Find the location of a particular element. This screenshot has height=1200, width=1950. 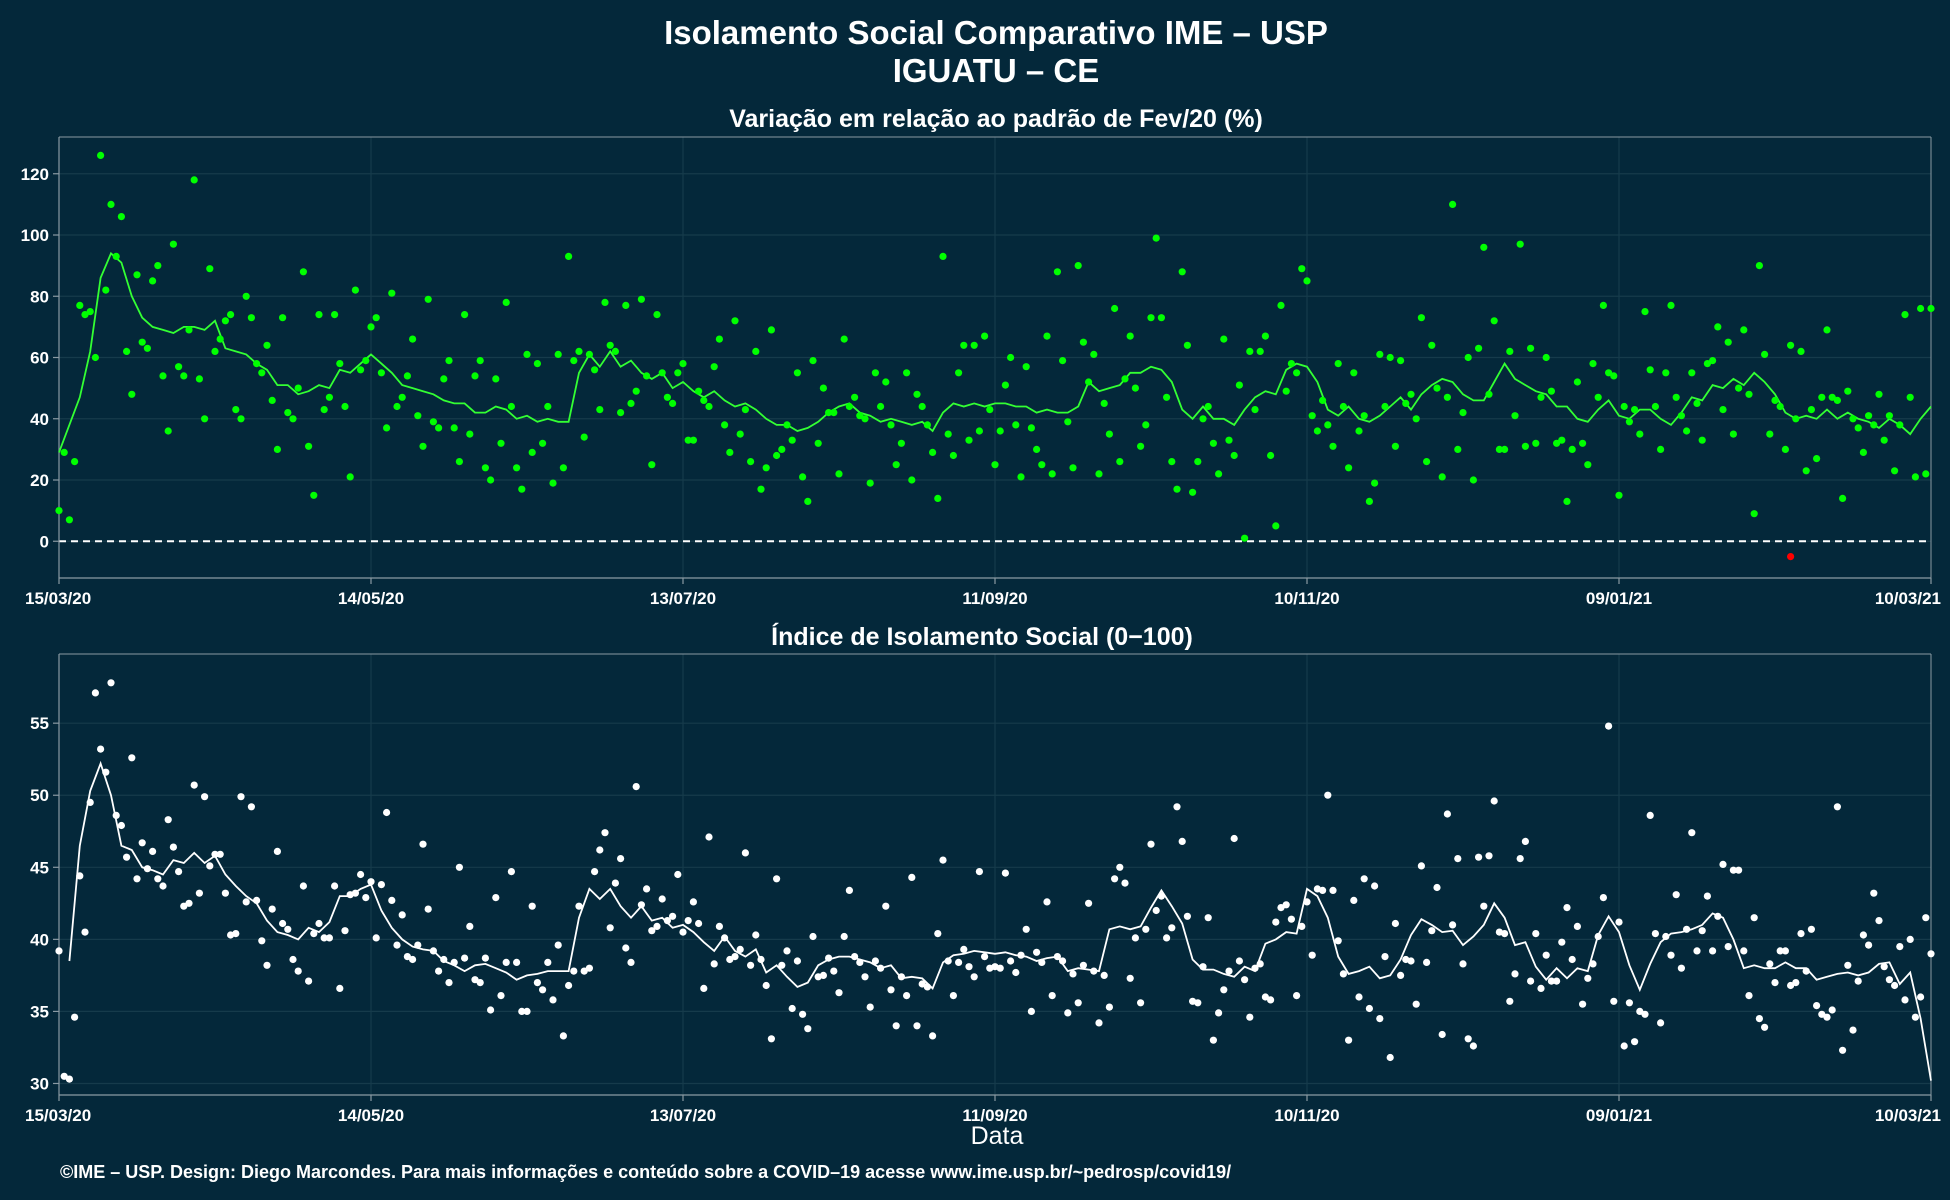

x-tick-label: 09/01/21 is located at coordinates (1619, 598).